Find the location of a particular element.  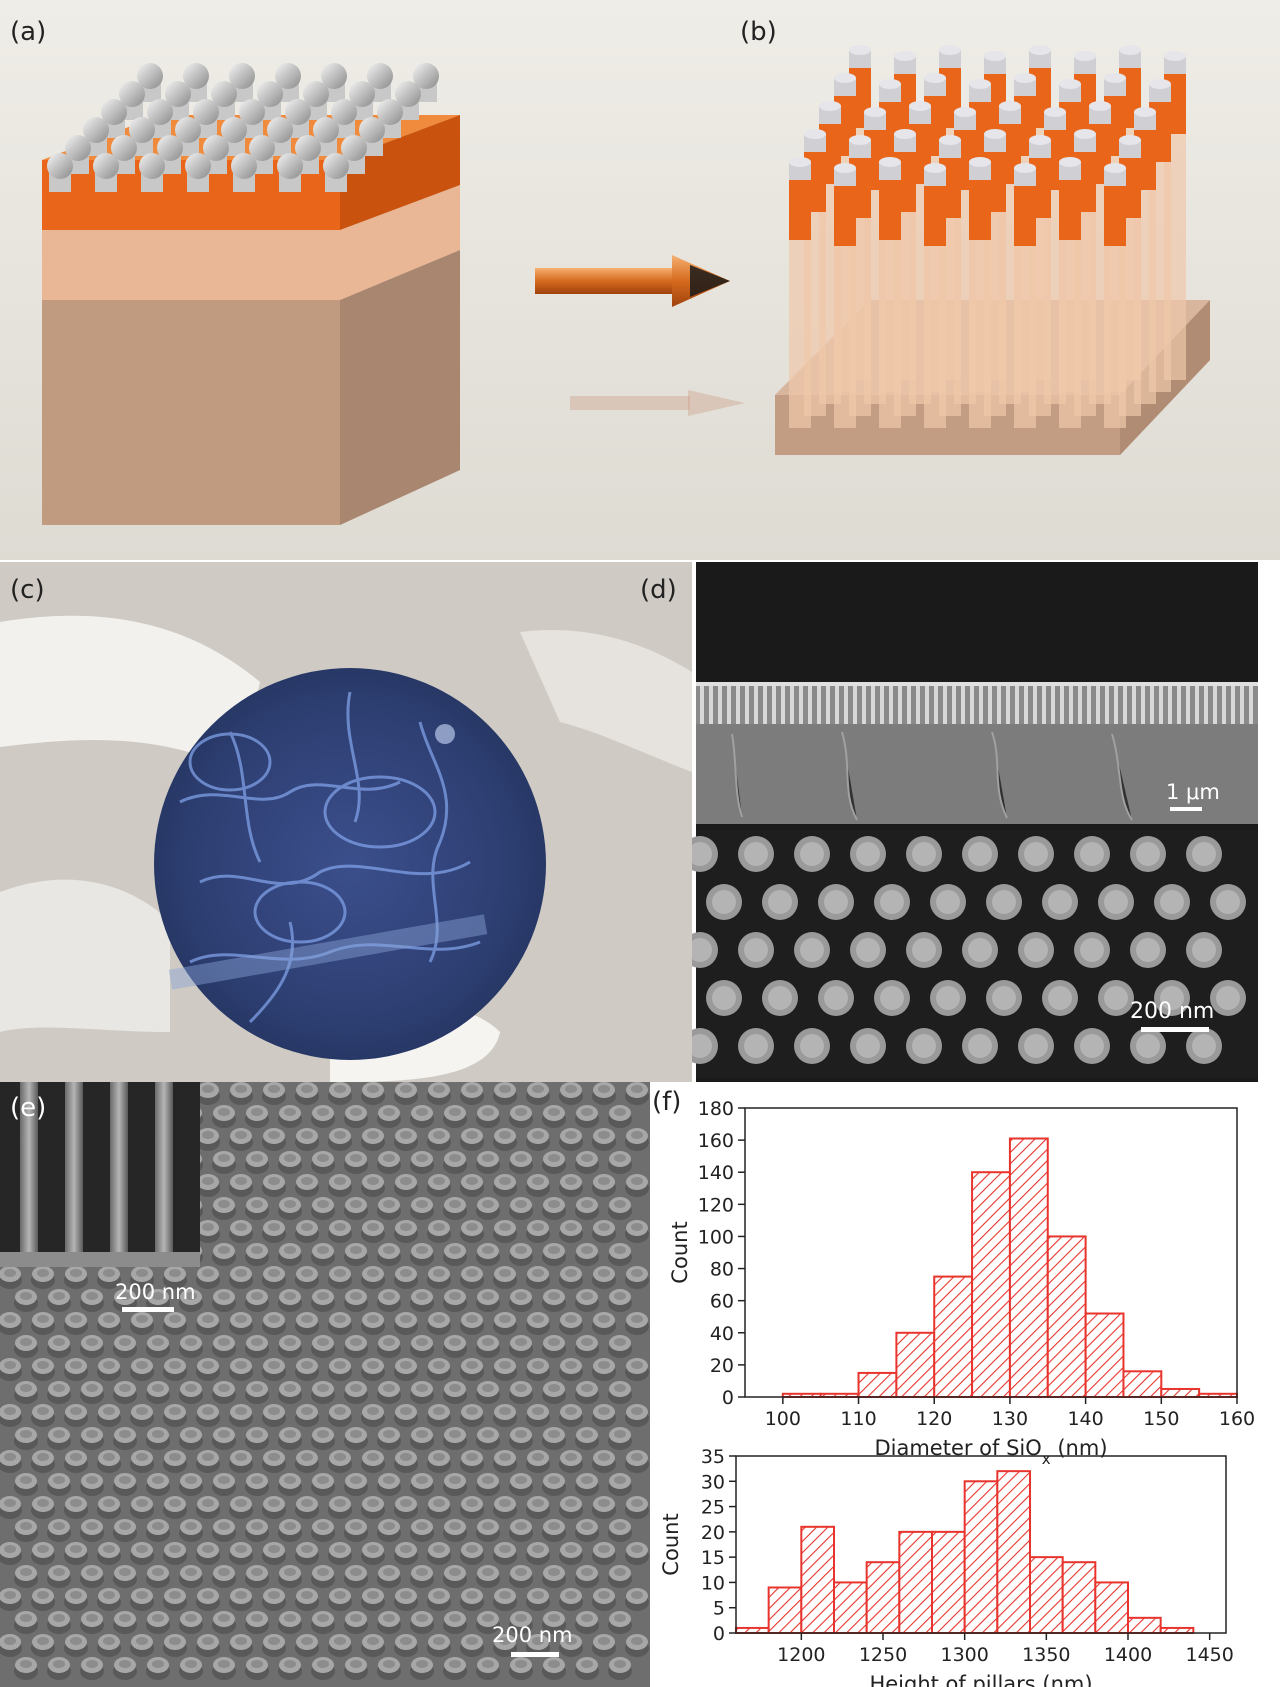

inset-cross-section is located at coordinates (100, 1174).